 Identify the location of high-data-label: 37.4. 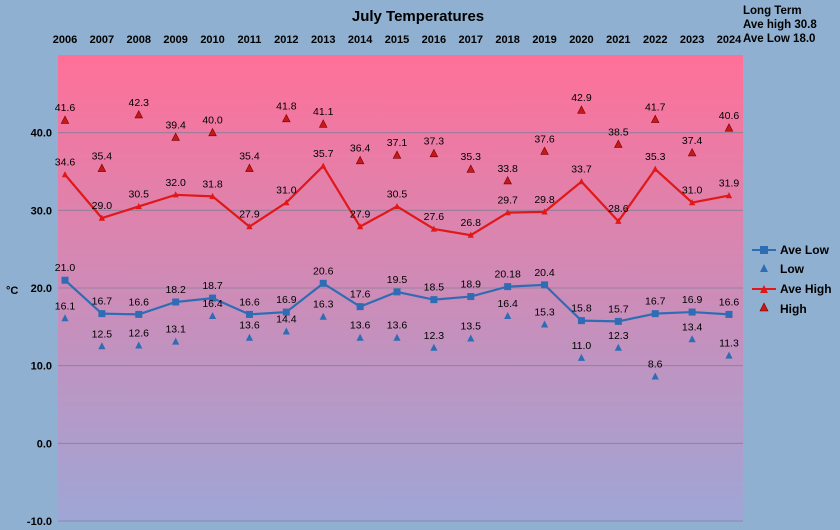
(692, 141).